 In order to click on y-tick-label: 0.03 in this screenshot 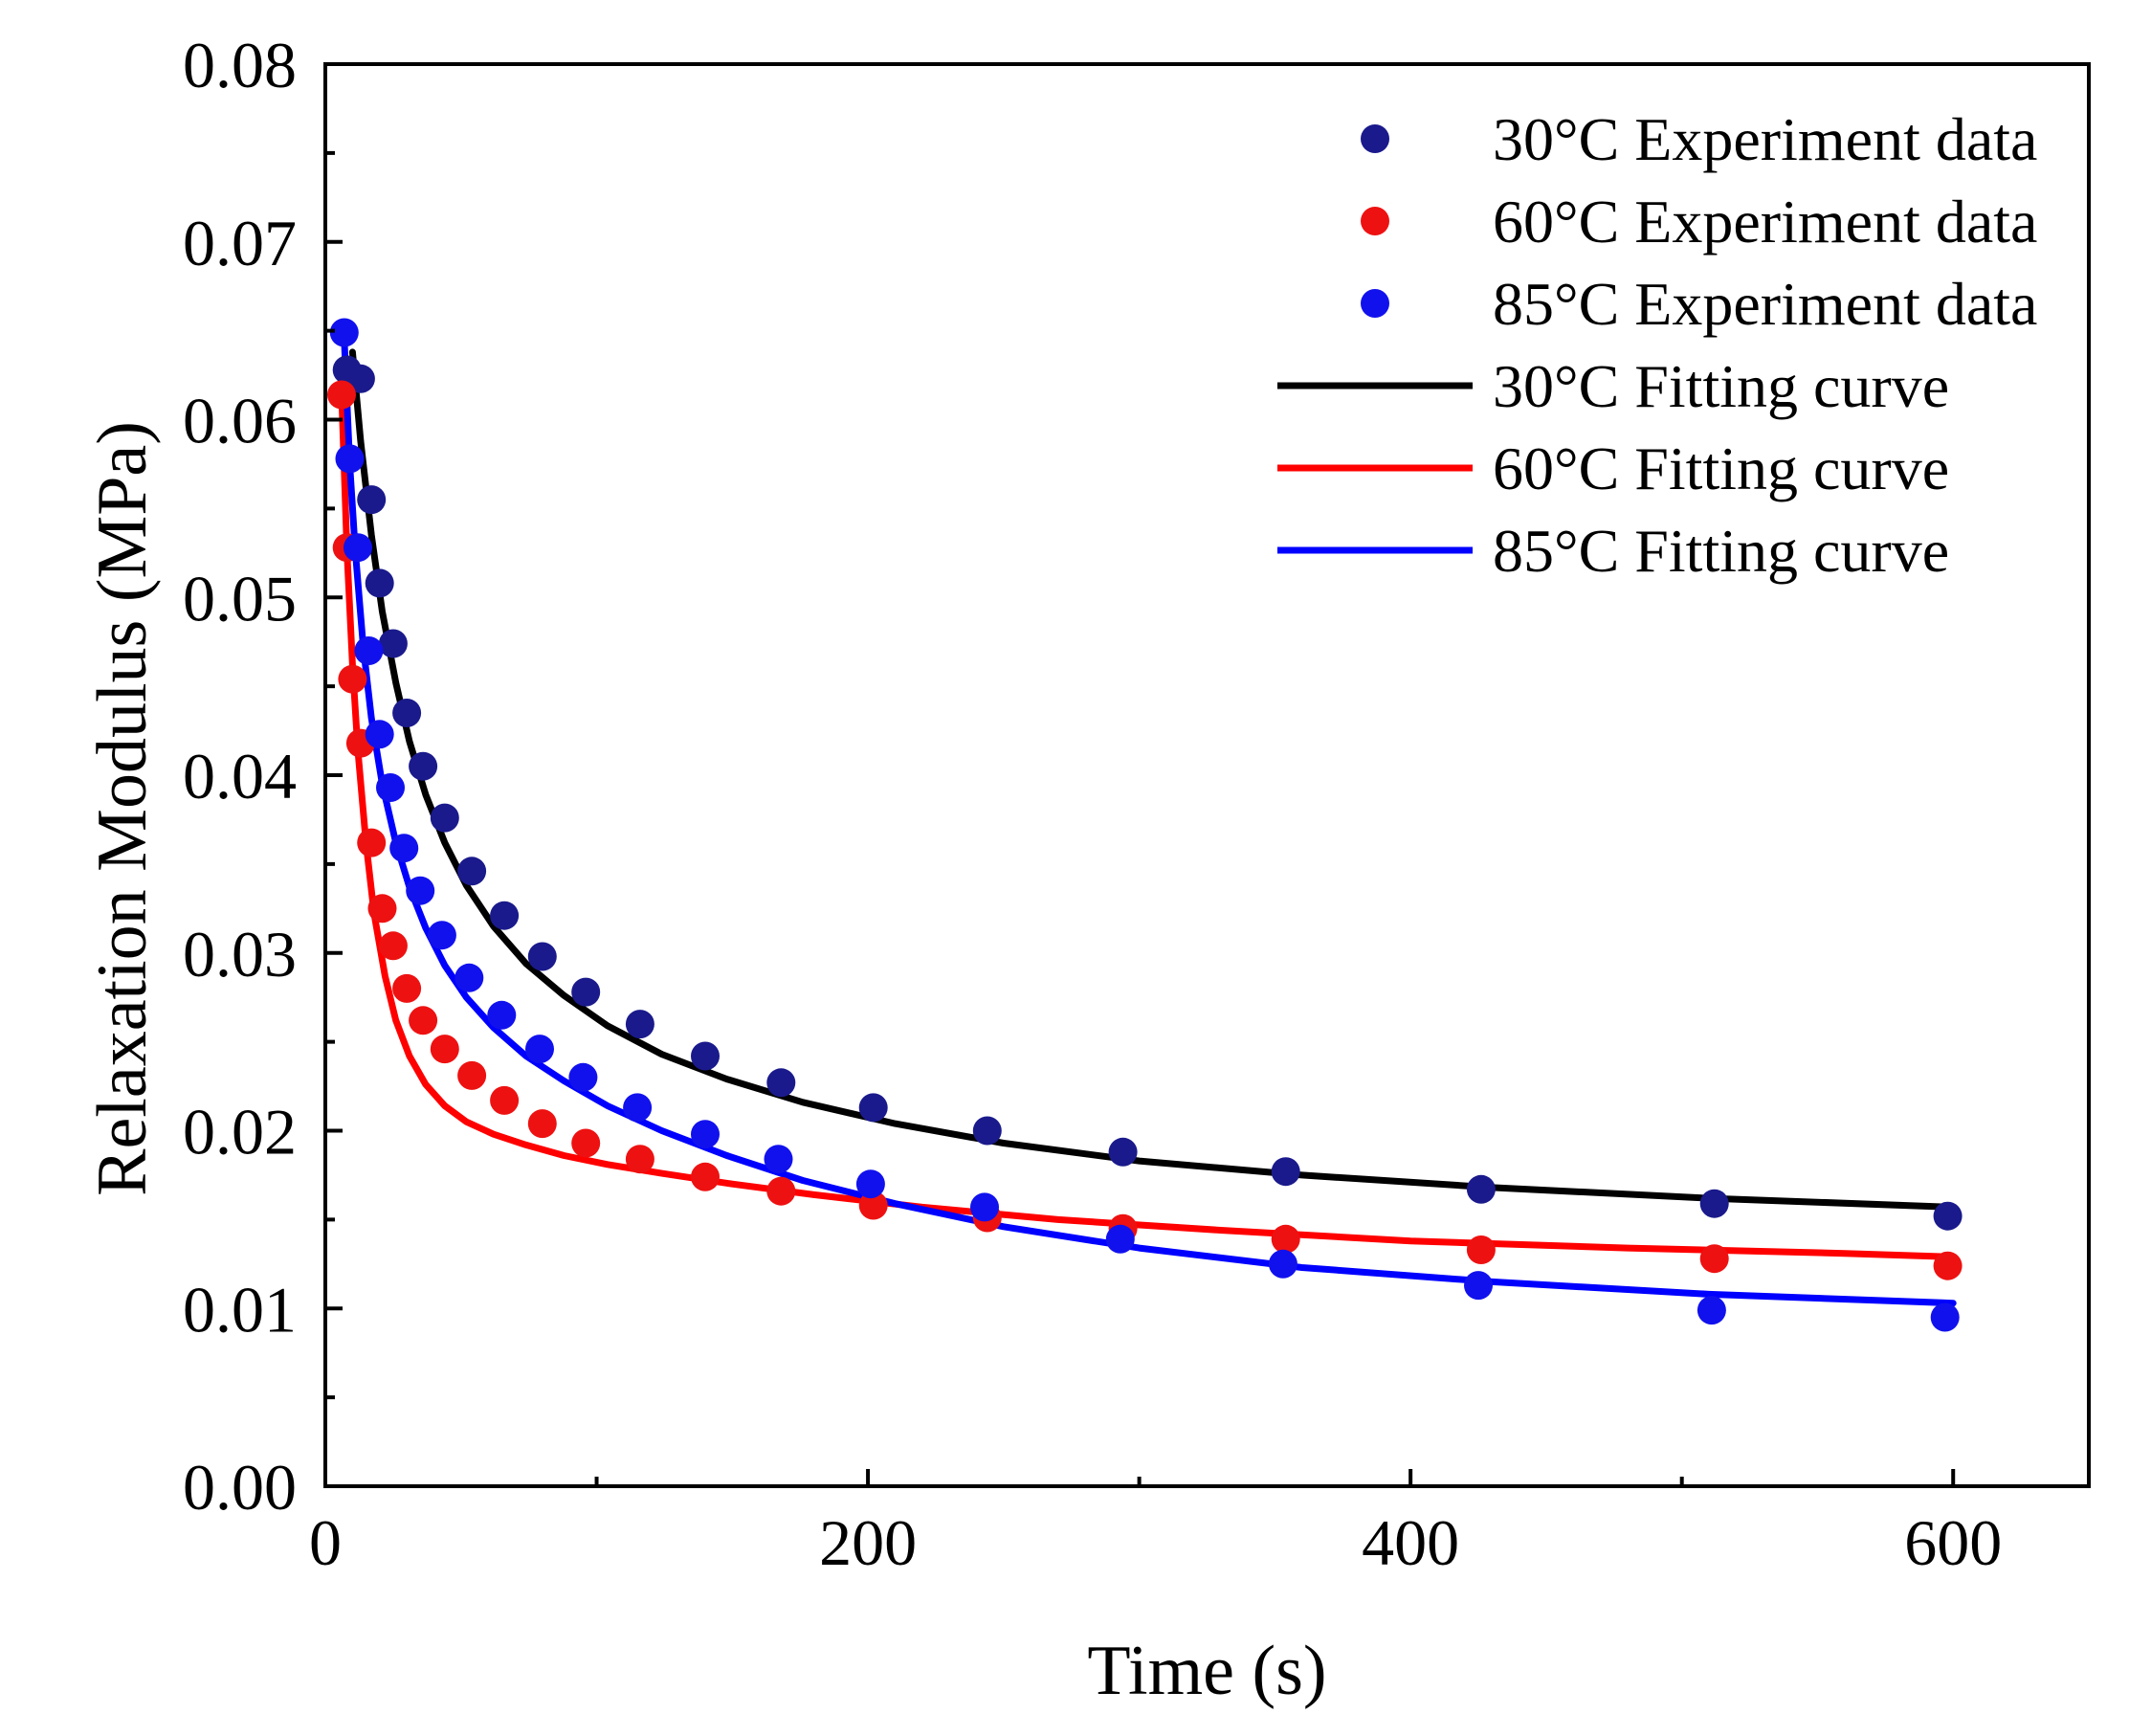, I will do `click(240, 954)`.